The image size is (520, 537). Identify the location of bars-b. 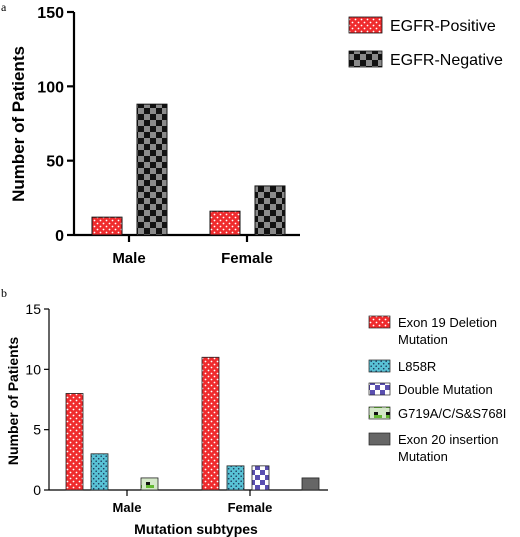
(192, 423).